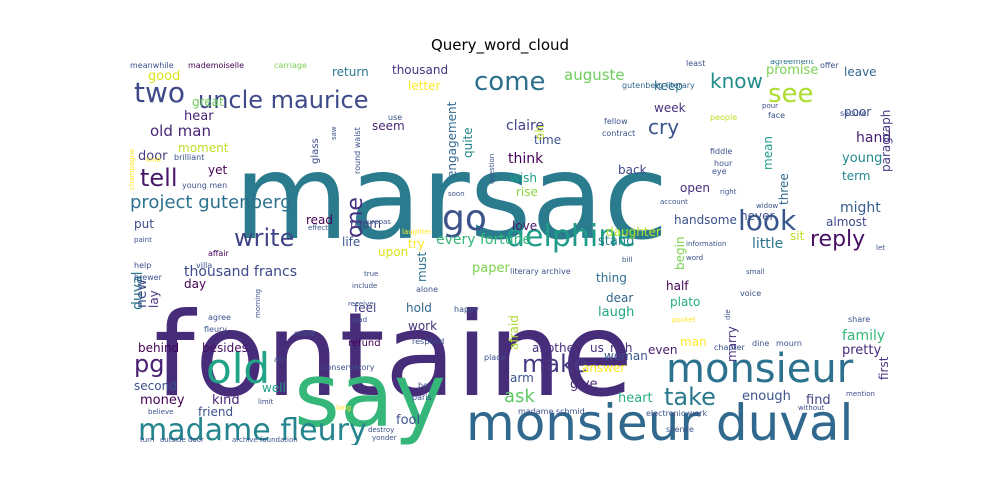 Image resolution: width=1000 pixels, height=500 pixels. Describe the element at coordinates (690, 397) in the screenshot. I see `word-take: take` at that location.